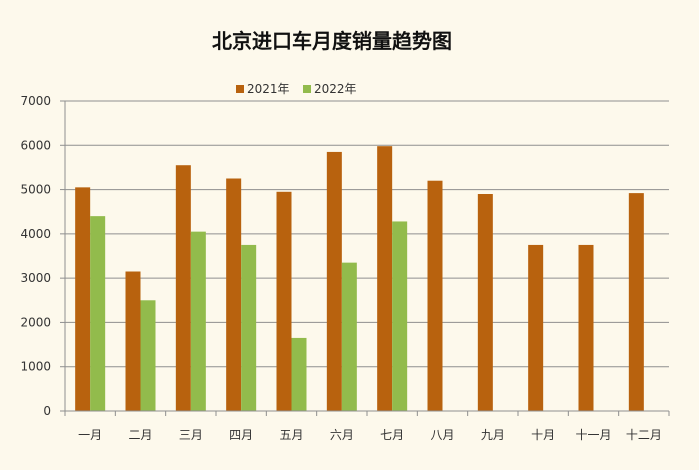  Describe the element at coordinates (148, 355) in the screenshot. I see `bar-2022年-二月` at that location.